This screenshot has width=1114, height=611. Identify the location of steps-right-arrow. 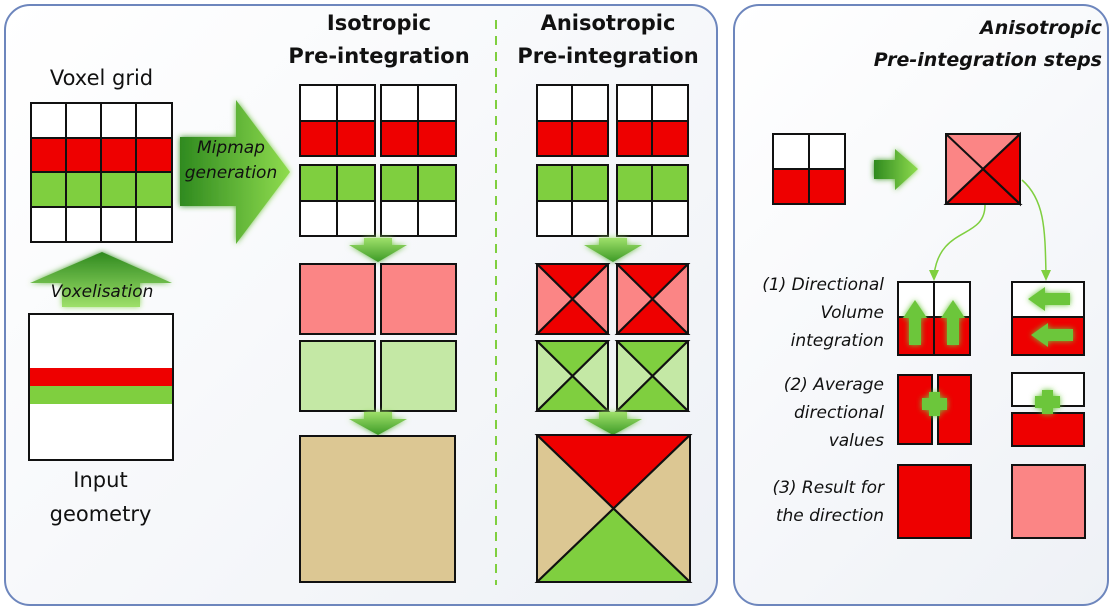
(896, 169).